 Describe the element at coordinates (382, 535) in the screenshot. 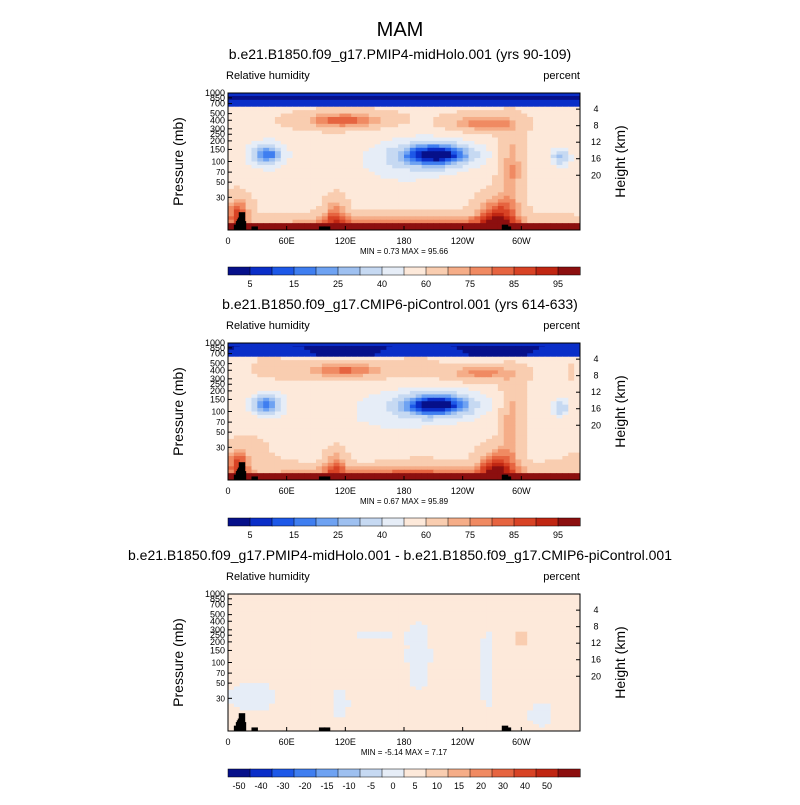

I see `colorbar-label: 40` at that location.